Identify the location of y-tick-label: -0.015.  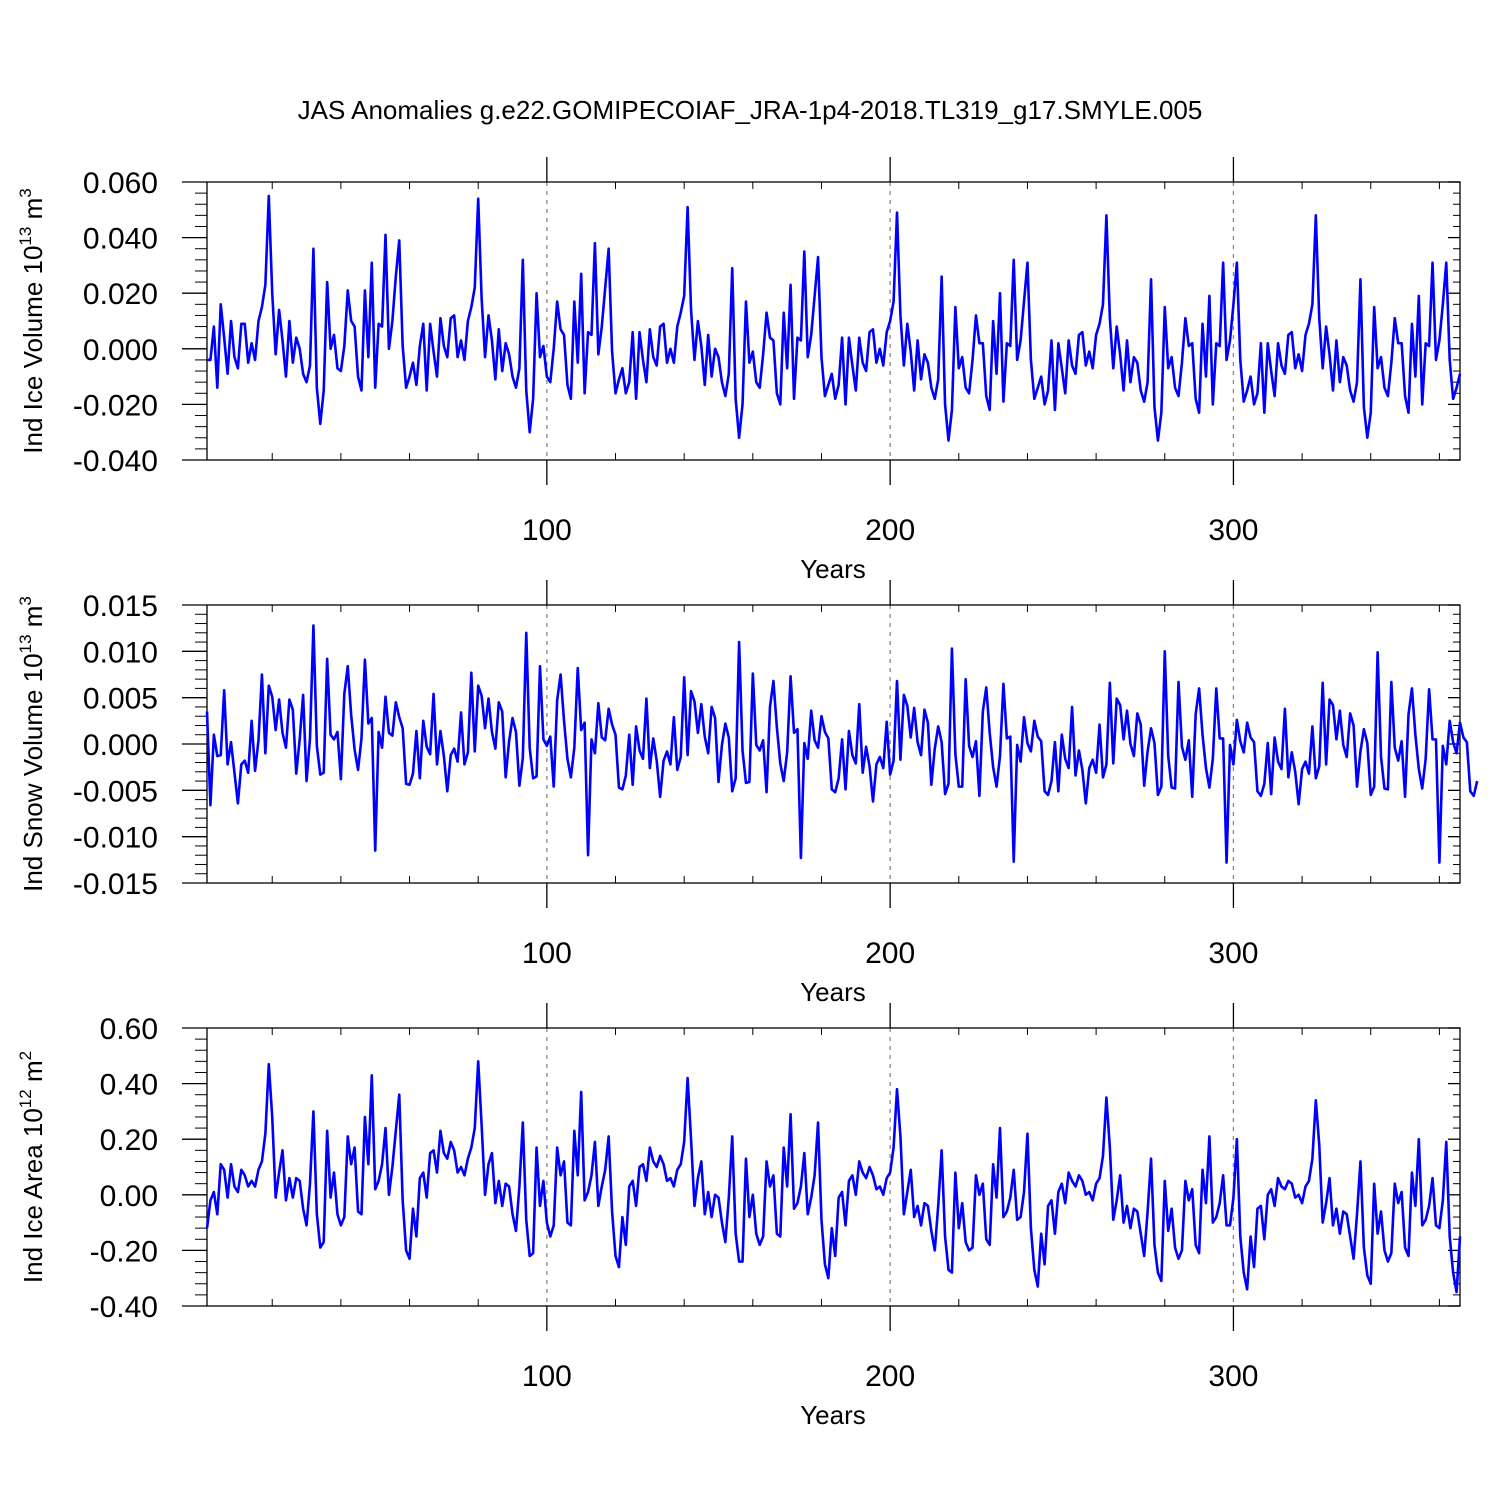
(115, 884).